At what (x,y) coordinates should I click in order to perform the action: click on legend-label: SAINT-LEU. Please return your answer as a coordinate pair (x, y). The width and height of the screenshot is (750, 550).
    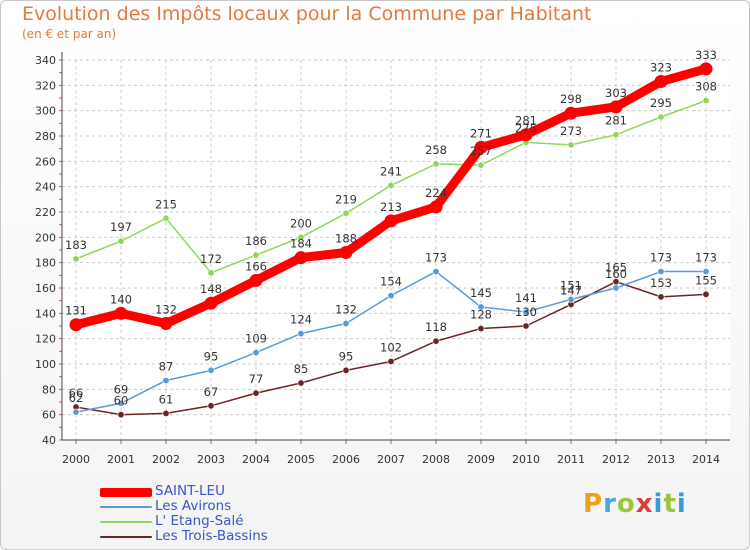
    Looking at the image, I should click on (190, 491).